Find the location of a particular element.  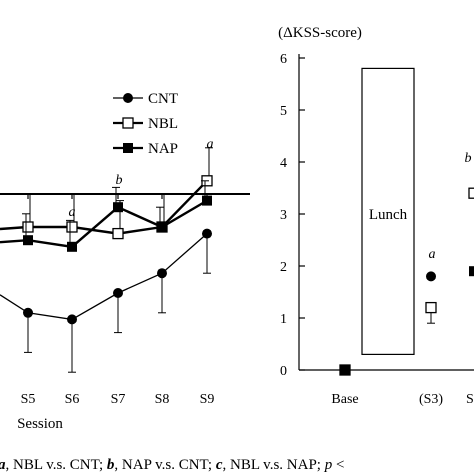

series-cnt is located at coordinates (106, 300).